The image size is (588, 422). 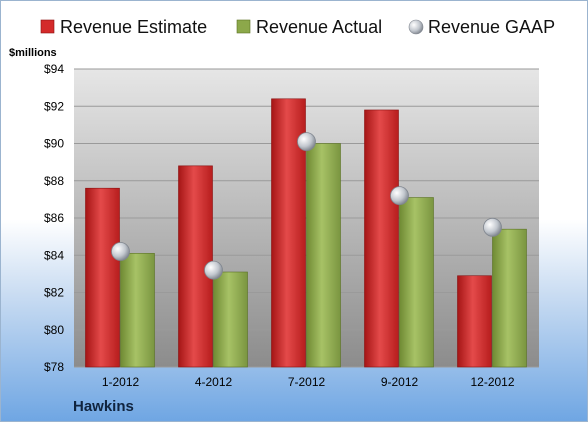 I want to click on x-tick-label: 7-2012, so click(x=307, y=382).